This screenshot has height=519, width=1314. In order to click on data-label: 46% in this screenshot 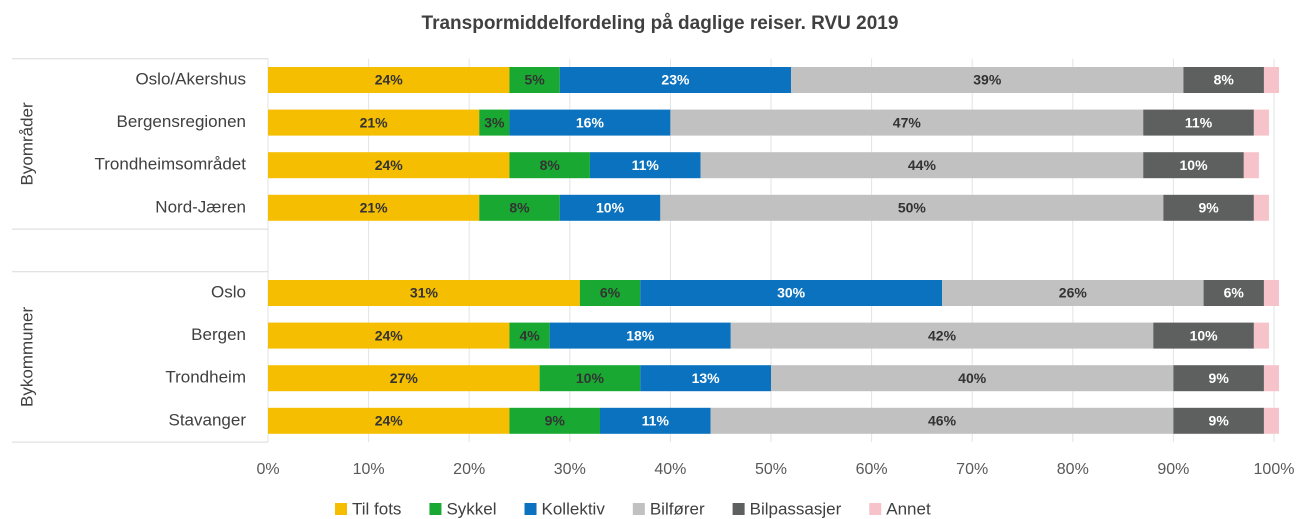, I will do `click(942, 421)`.